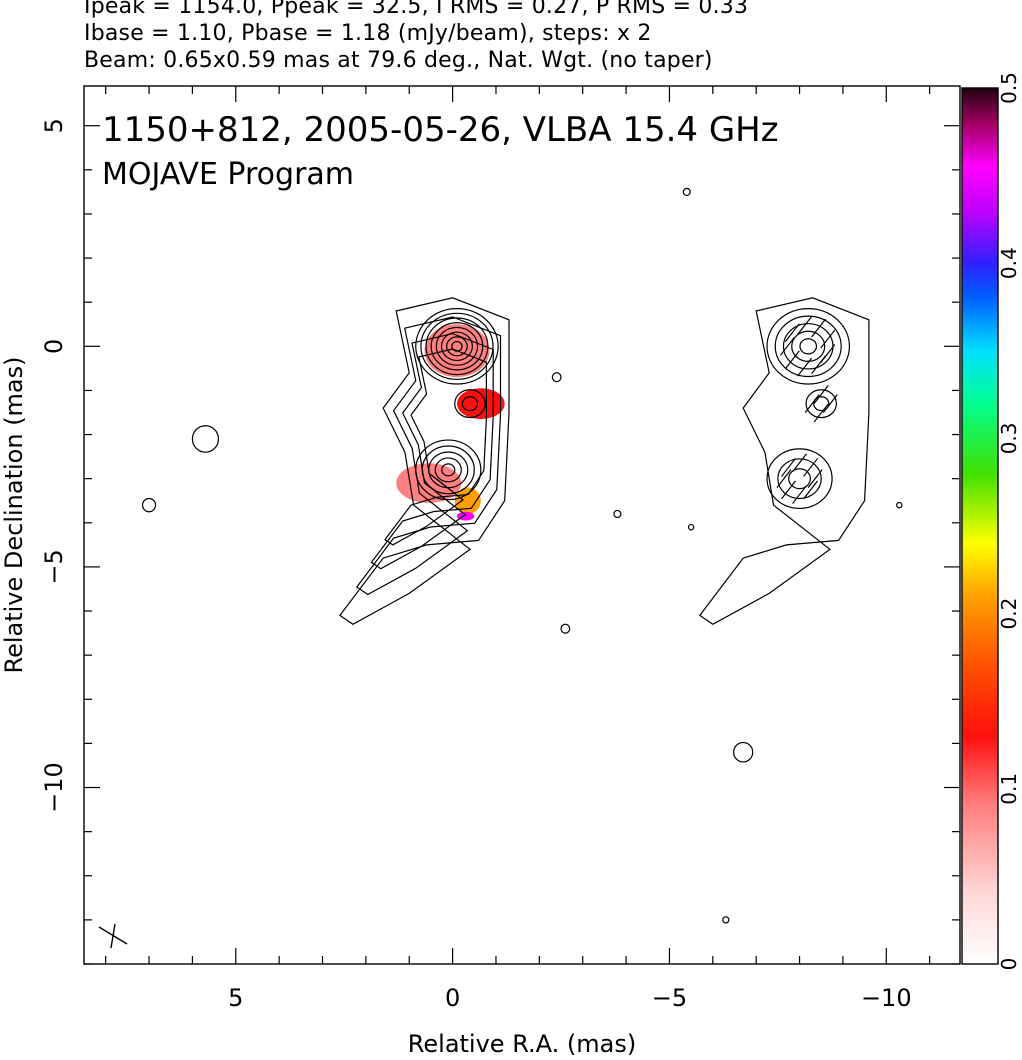  Describe the element at coordinates (522, 1044) in the screenshot. I see `x-axis-label: Relative R.A. (mas)` at that location.